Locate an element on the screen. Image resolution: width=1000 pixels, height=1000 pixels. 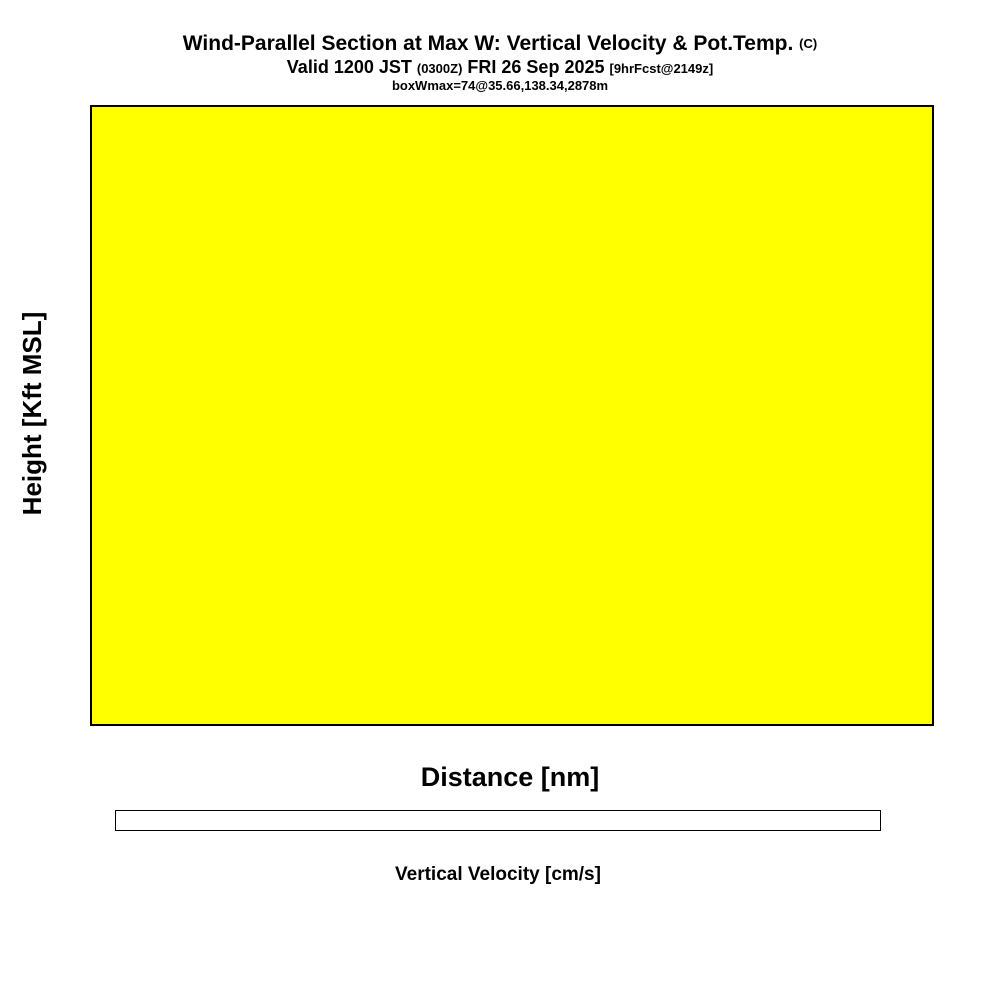
forecast-hour-text: [9hrFcst@2149z] is located at coordinates (661, 68).